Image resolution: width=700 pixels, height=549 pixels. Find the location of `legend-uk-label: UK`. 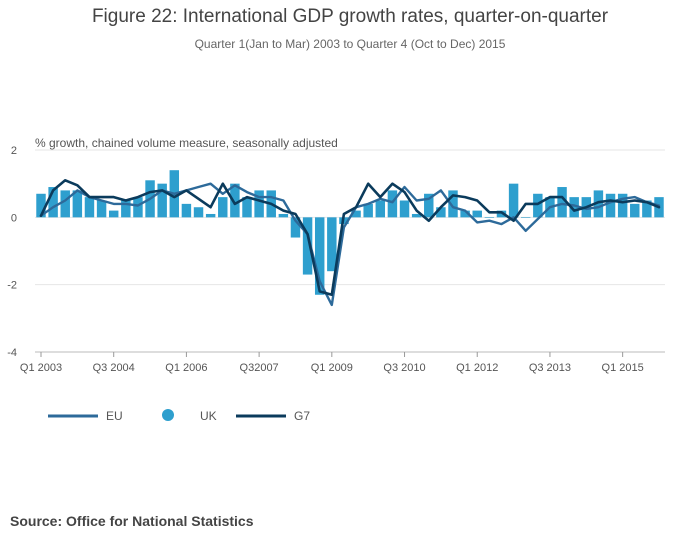

legend-uk-label: UK is located at coordinates (208, 416).